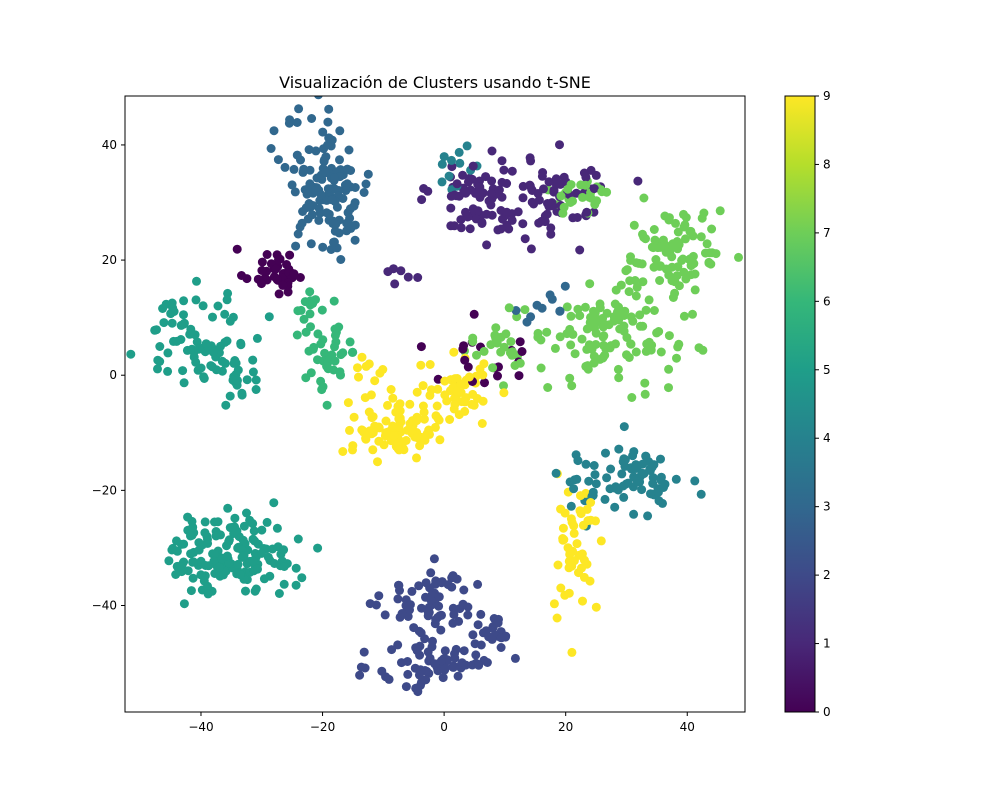  Describe the element at coordinates (109, 260) in the screenshot. I see `y-tick-label: 20` at that location.